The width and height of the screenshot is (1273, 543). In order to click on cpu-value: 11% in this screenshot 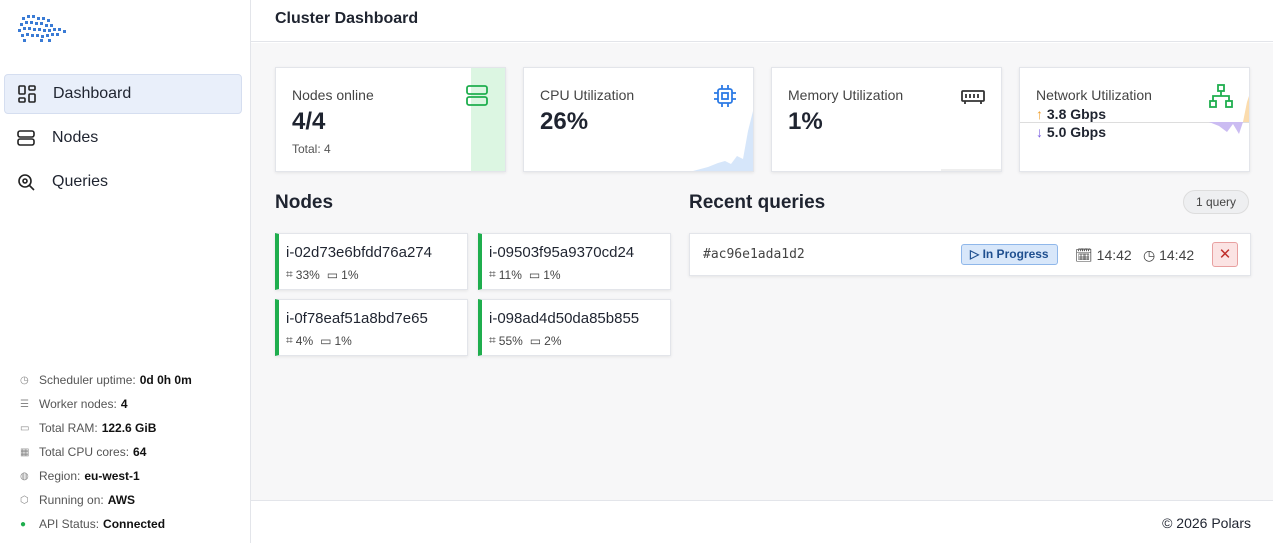, I will do `click(510, 274)`.